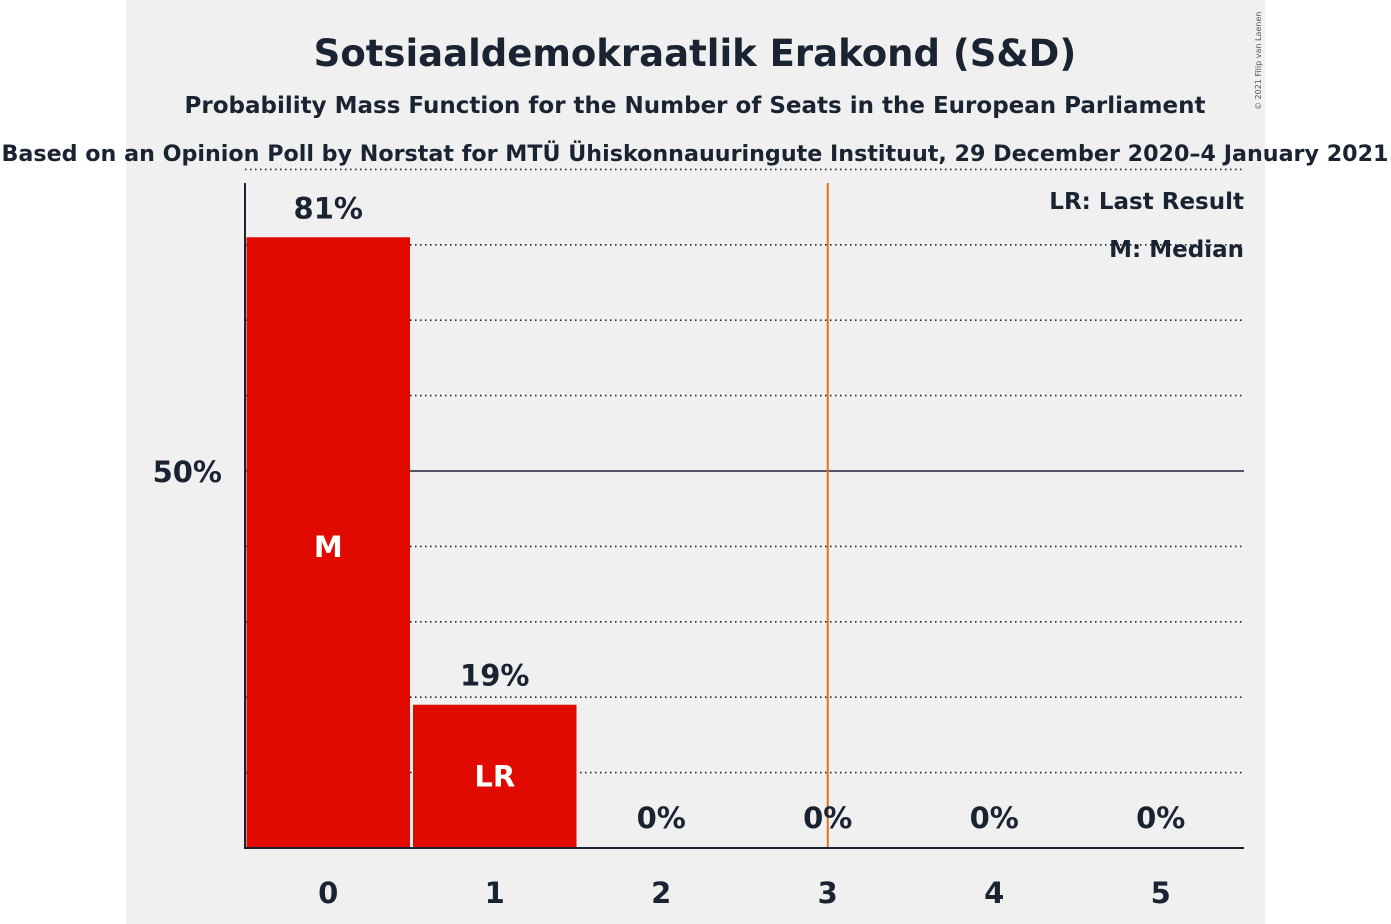 The image size is (1391, 924). I want to click on copyright: © 2021 Filip van Laenen, so click(1258, 61).